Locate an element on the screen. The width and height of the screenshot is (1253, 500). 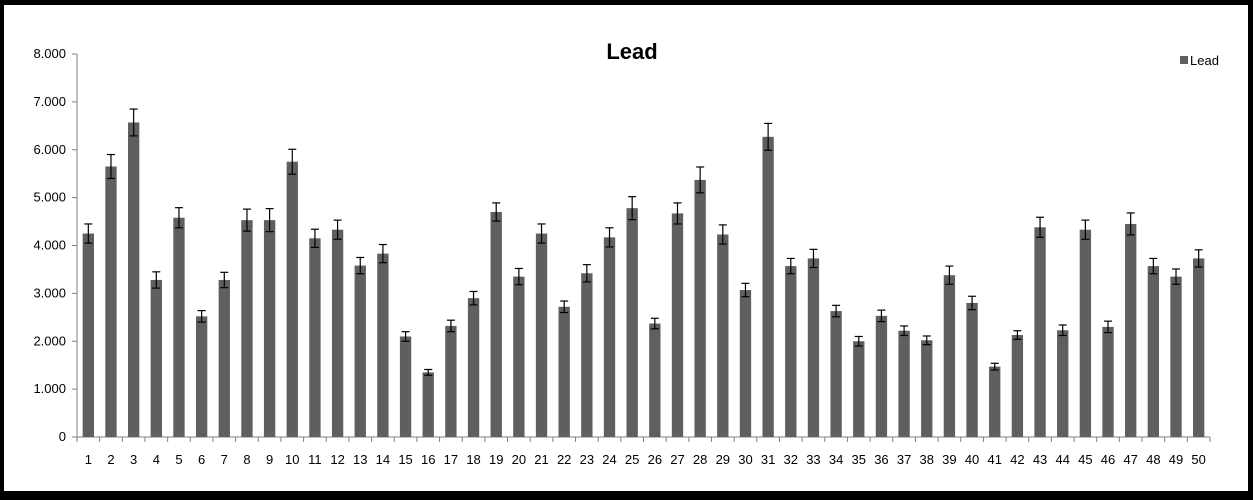
legend-label: Lead is located at coordinates (1204, 60).